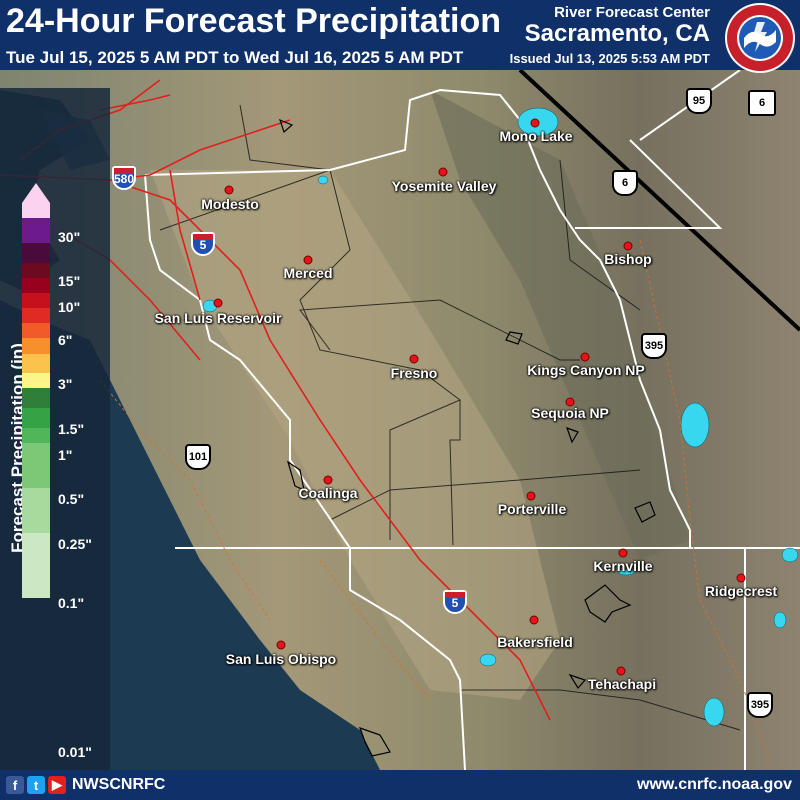  What do you see at coordinates (762, 103) in the screenshot?
I see `us-6-shield-east: 6` at bounding box center [762, 103].